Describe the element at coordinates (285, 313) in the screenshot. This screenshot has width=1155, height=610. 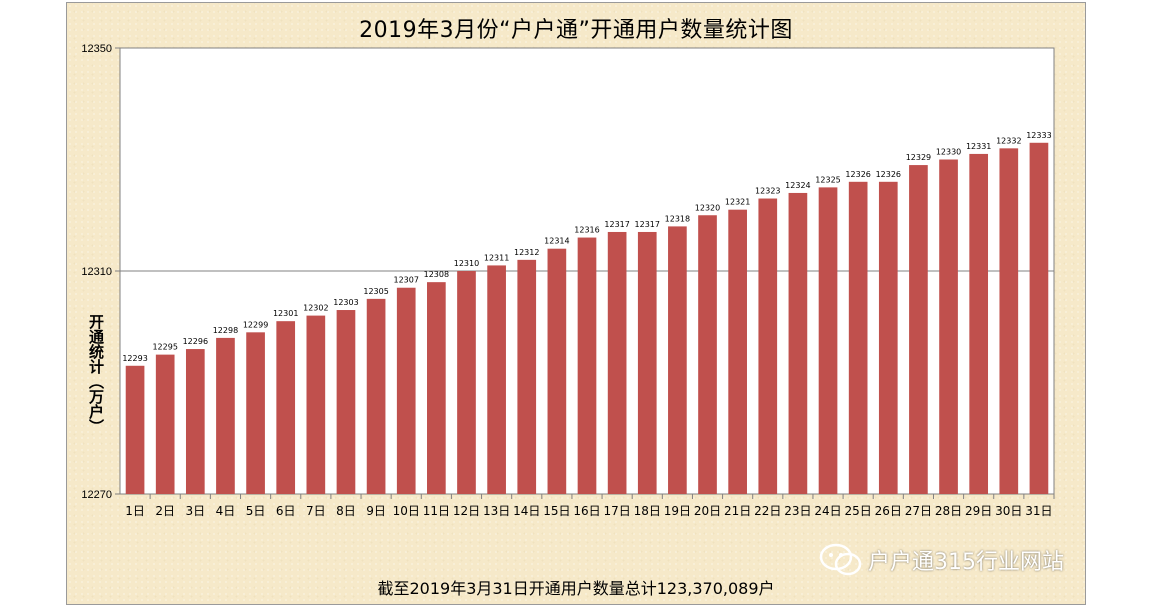
I see `data-label-6: 12301` at that location.